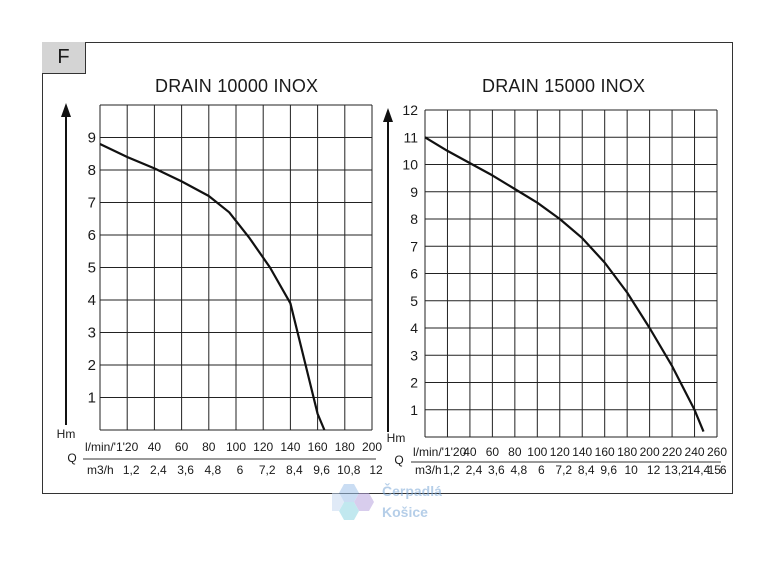  Describe the element at coordinates (290, 447) in the screenshot. I see `chart1-x-tick-label: 140` at that location.